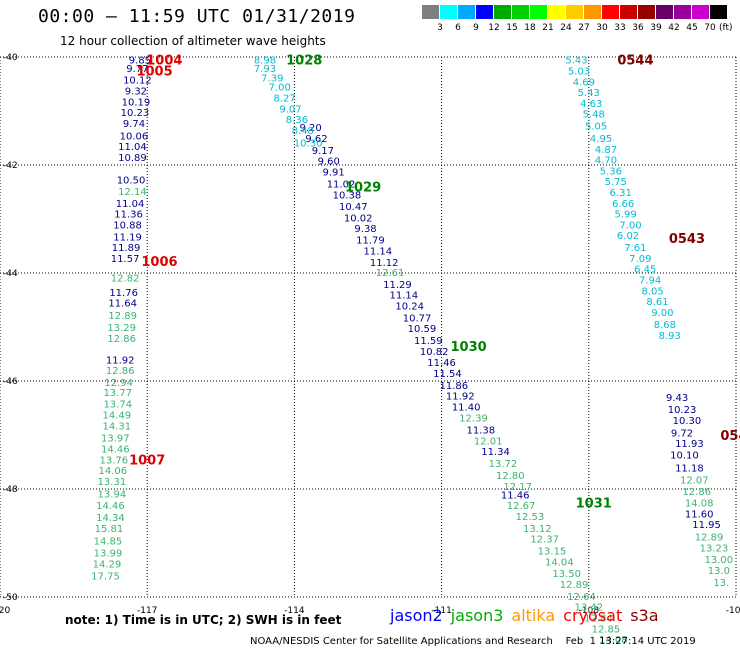 Image resolution: width=740 pixels, height=650 pixels. I want to click on data-point-cyan: 4.70, so click(606, 161).